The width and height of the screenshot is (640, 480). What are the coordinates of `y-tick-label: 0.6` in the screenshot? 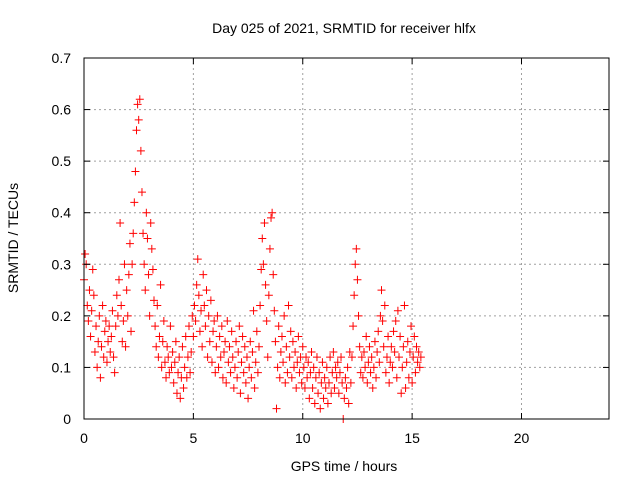 It's located at (62, 110).